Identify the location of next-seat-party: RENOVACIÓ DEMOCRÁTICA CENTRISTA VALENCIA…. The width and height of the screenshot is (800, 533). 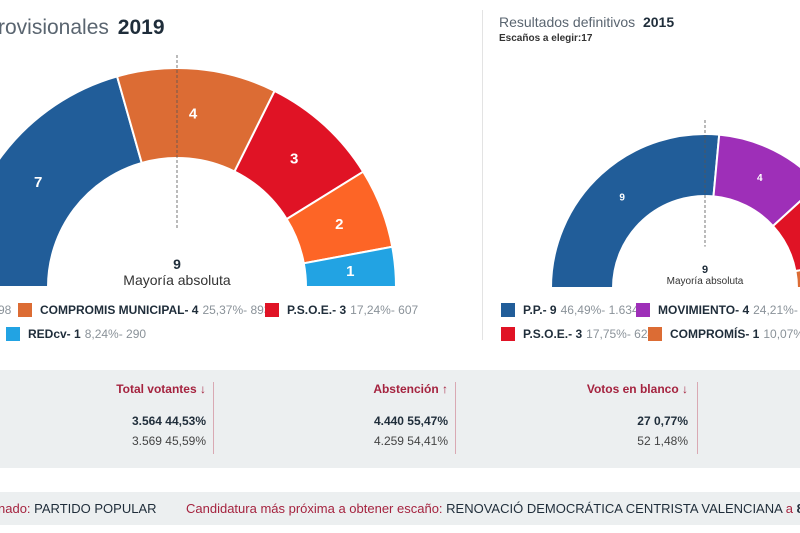
(614, 508).